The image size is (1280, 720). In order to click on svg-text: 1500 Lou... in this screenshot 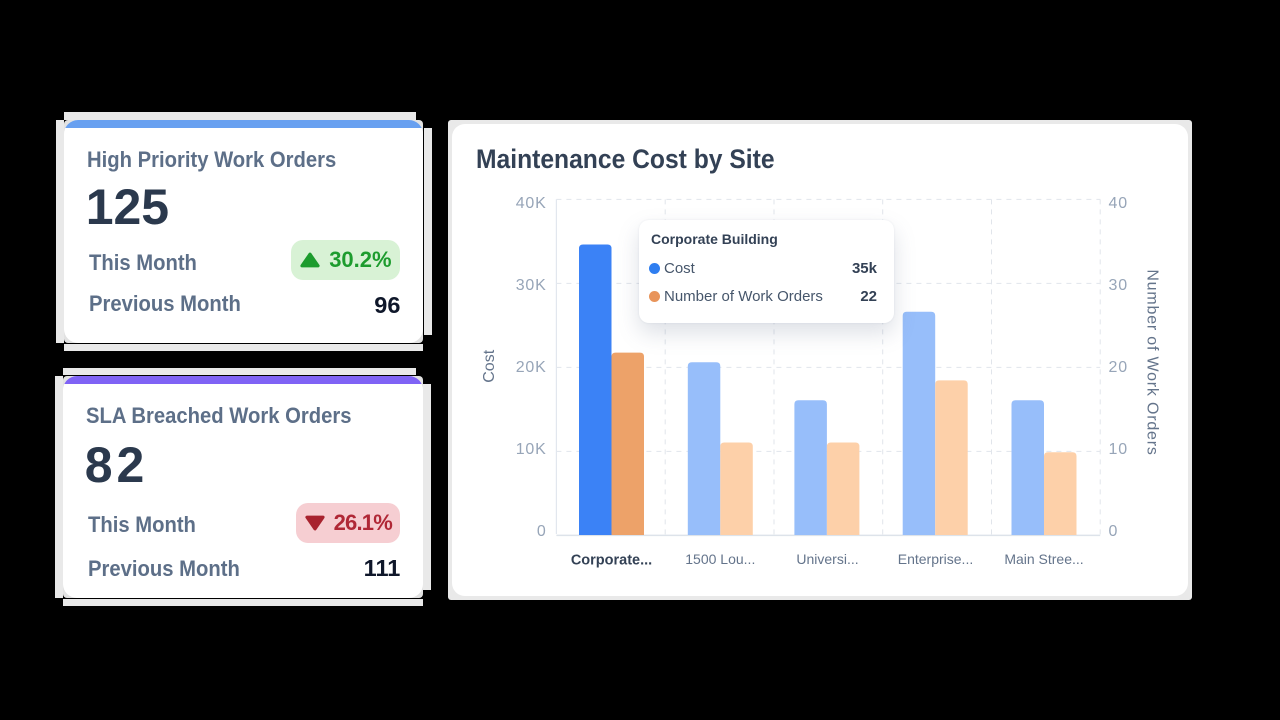, I will do `click(720, 559)`.